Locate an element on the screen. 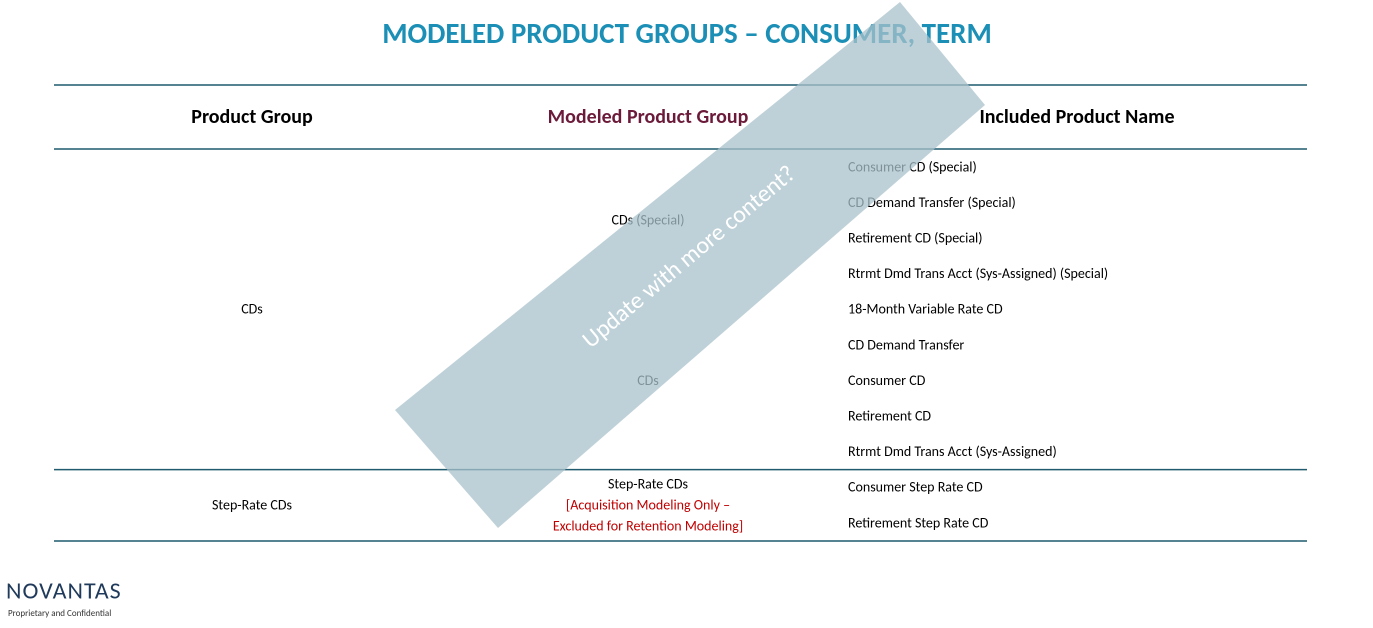 This screenshot has height=628, width=1373. product-name: 18-Month Variable Rate CD is located at coordinates (925, 309).